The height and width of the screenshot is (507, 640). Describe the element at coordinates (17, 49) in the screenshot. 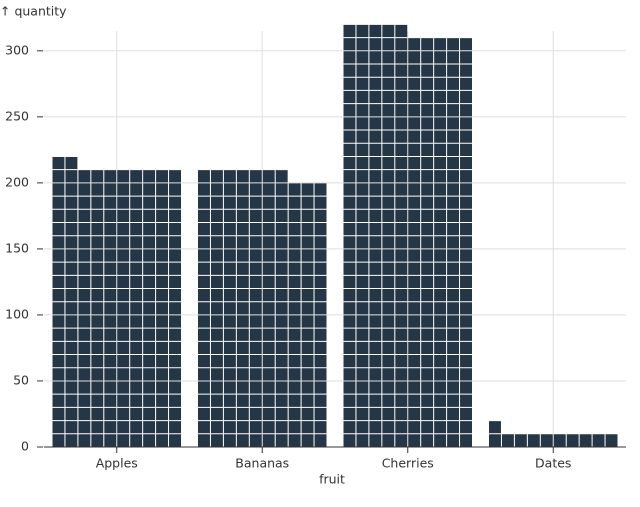

I see `y-tick-label: 300` at that location.